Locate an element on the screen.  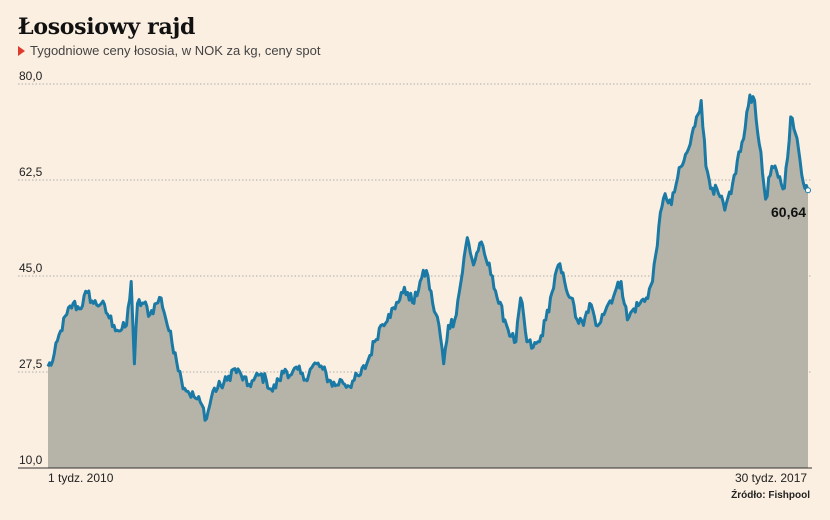
x-start-label: 1 tydz. 2010 is located at coordinates (81, 478).